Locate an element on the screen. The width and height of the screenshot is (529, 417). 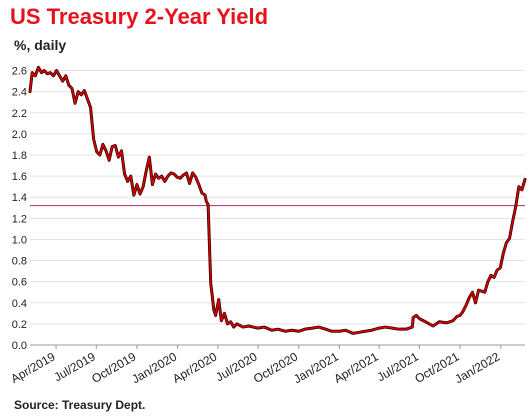
y-tick-label: 2.2 is located at coordinates (19, 114).